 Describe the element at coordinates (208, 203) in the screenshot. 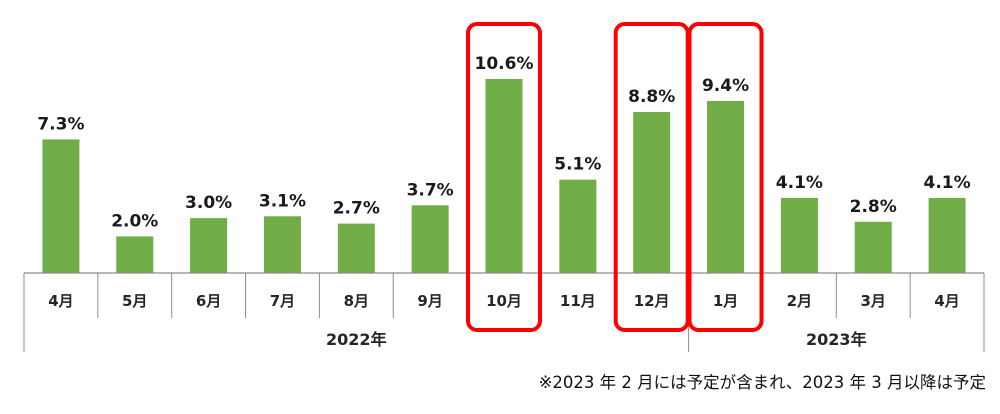

I see `data-label: 3.0%` at that location.